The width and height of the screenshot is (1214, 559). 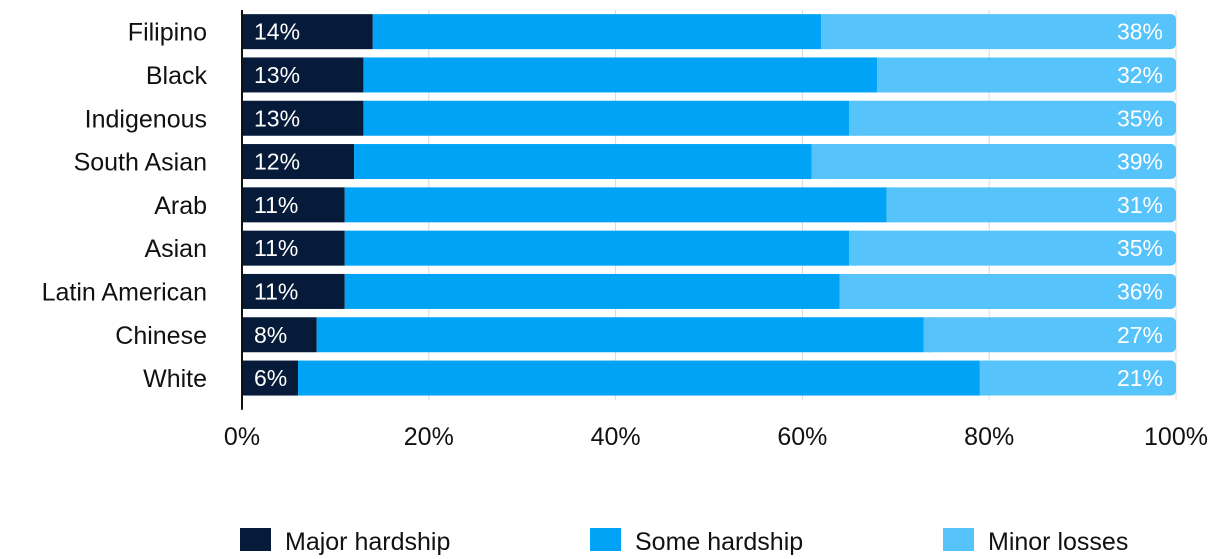 I want to click on category-label: Latin American, so click(x=124, y=292).